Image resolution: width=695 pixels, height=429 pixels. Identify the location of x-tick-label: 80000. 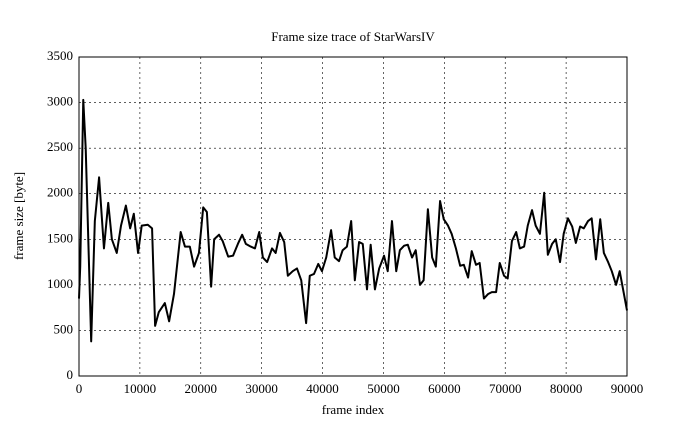
(566, 388).